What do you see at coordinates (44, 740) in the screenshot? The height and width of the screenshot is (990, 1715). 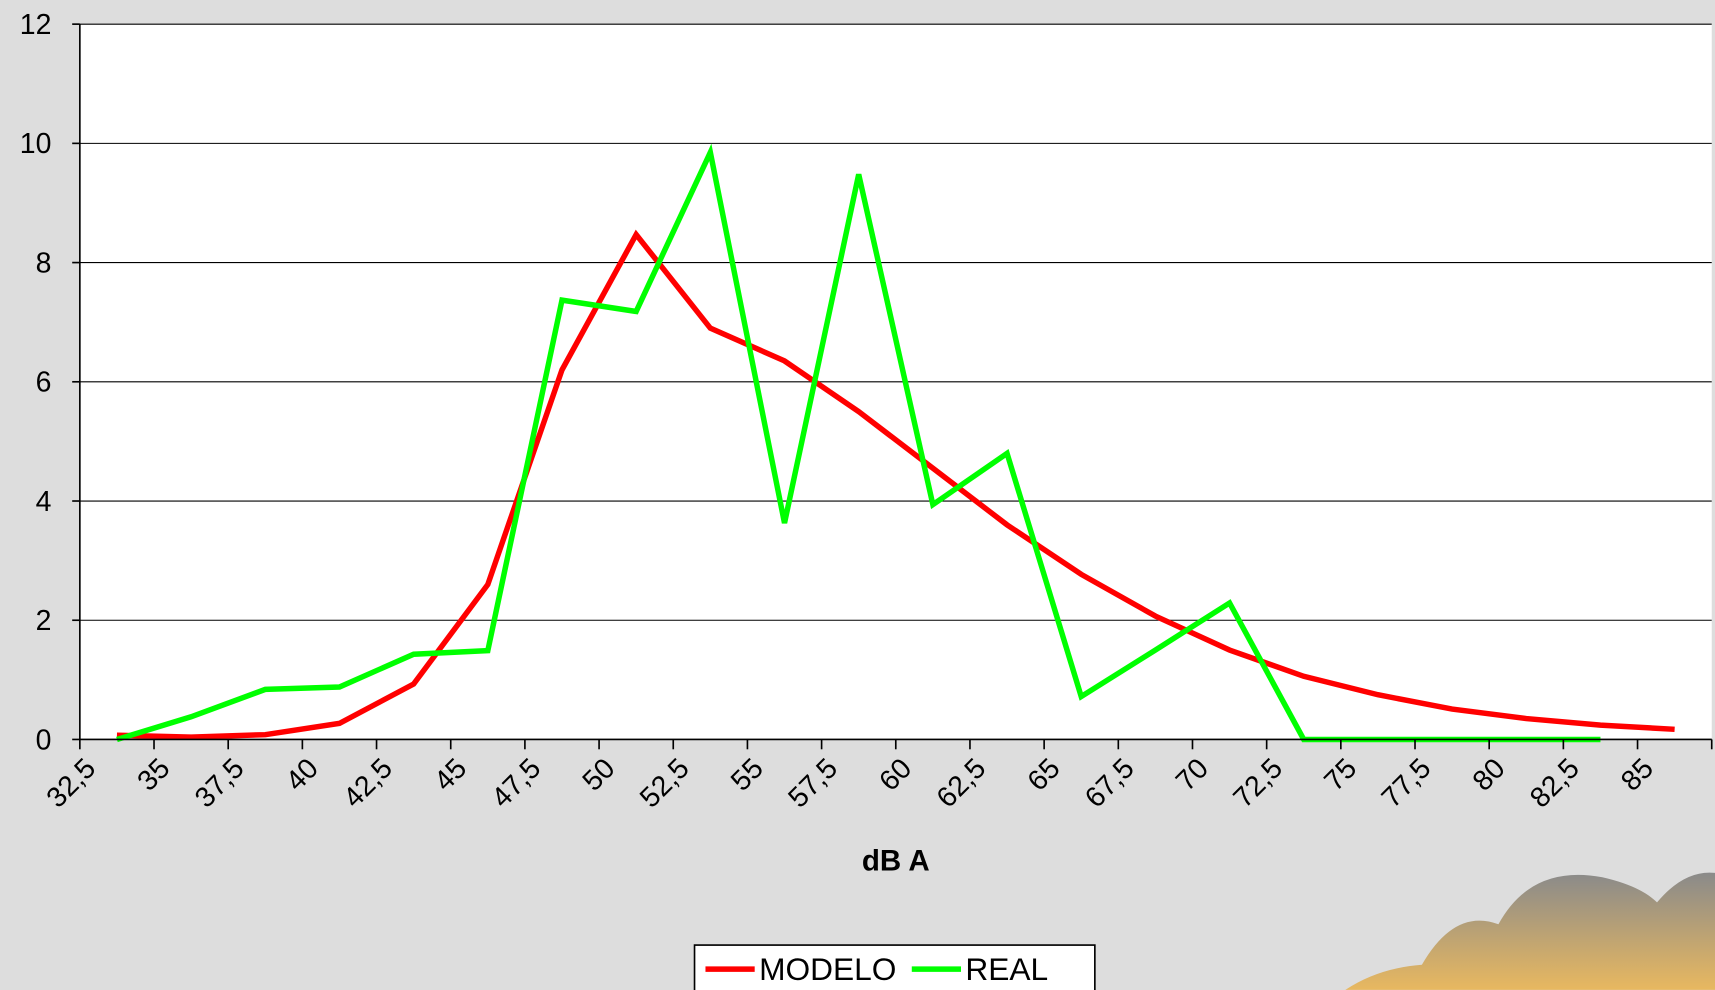 I see `y-tick-label: 0` at bounding box center [44, 740].